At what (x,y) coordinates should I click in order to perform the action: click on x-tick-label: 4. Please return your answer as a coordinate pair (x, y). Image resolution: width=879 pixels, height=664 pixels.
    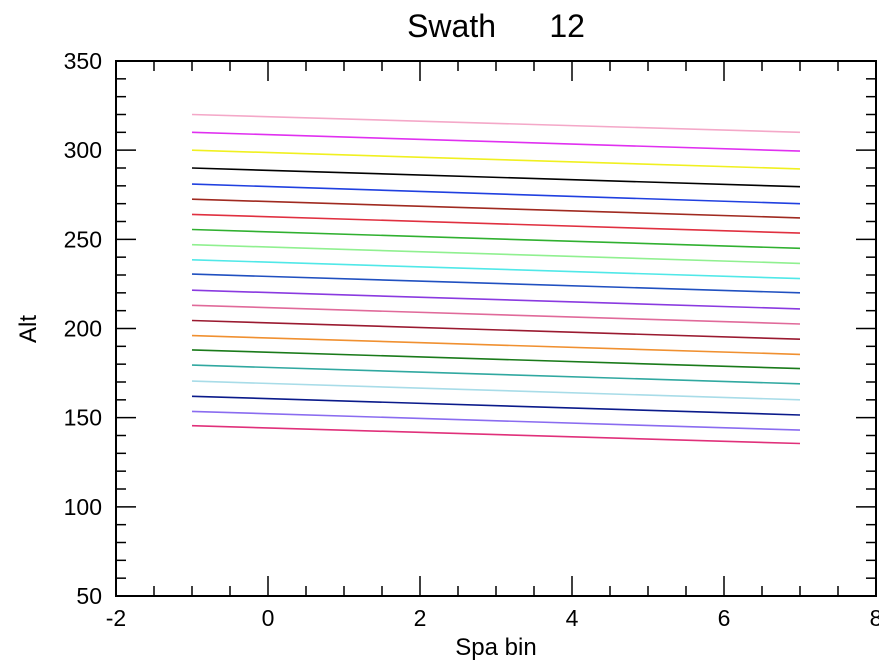
    Looking at the image, I should click on (572, 618).